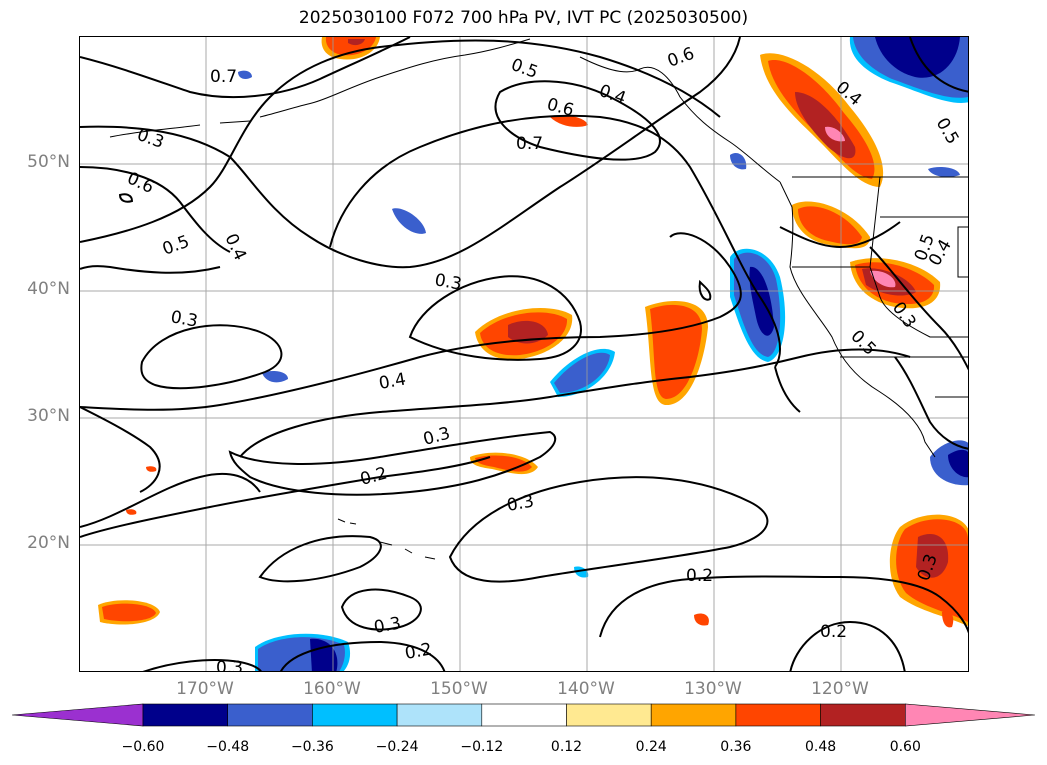 This screenshot has width=1047, height=765. I want to click on colorbar, so click(523, 715).